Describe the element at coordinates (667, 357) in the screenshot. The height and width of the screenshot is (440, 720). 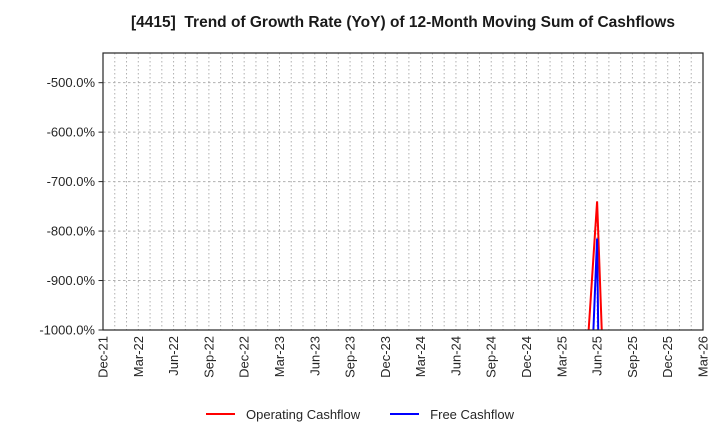
I see `x-tick-label: Dec-25` at that location.